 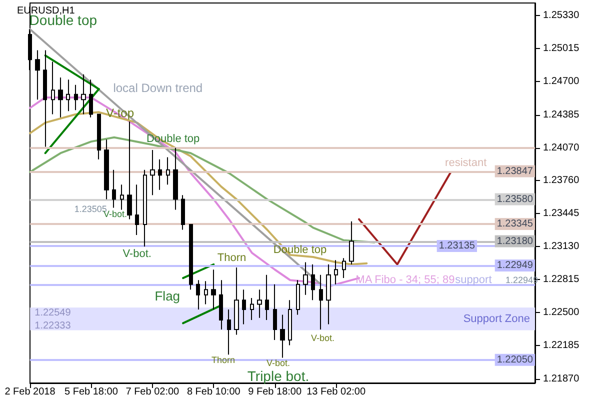 What do you see at coordinates (336, 392) in the screenshot?
I see `x-tick-label: 13 Feb 02:00` at bounding box center [336, 392].